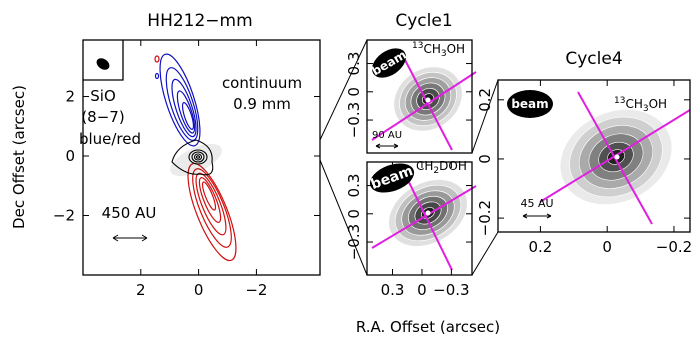 This screenshot has width=696, height=349. I want to click on y-tick-label: −0.2, so click(485, 218).